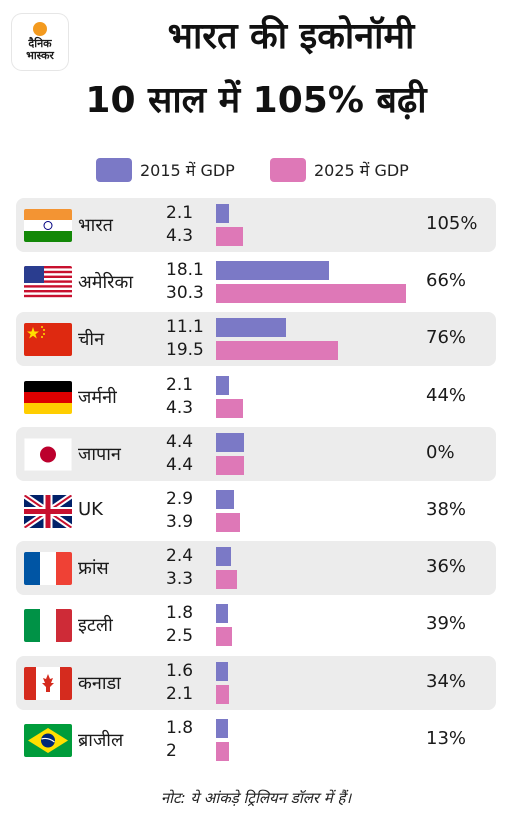 This screenshot has height=820, width=512. I want to click on country-row: चीन 11.1 19.5 76%, so click(256, 339).